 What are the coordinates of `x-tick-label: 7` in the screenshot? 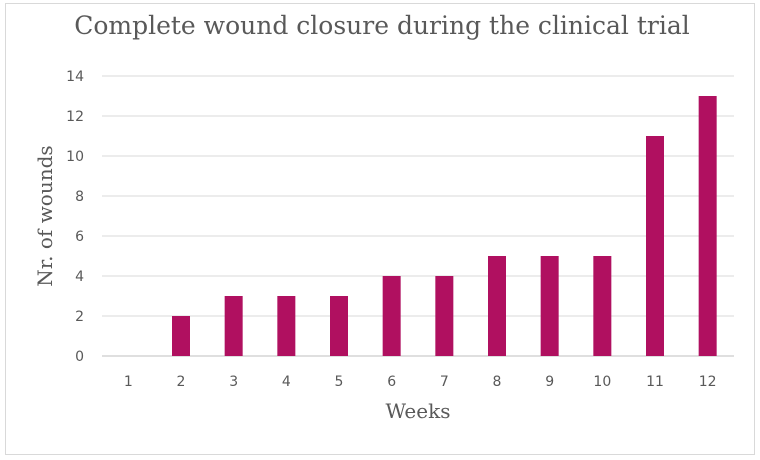 It's located at (444, 382).